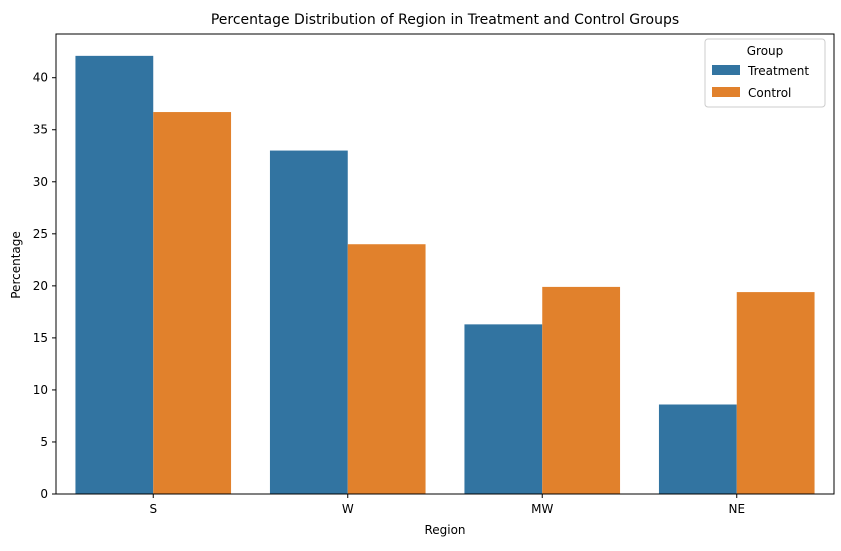  Describe the element at coordinates (386, 369) in the screenshot. I see `bar-control-w` at that location.